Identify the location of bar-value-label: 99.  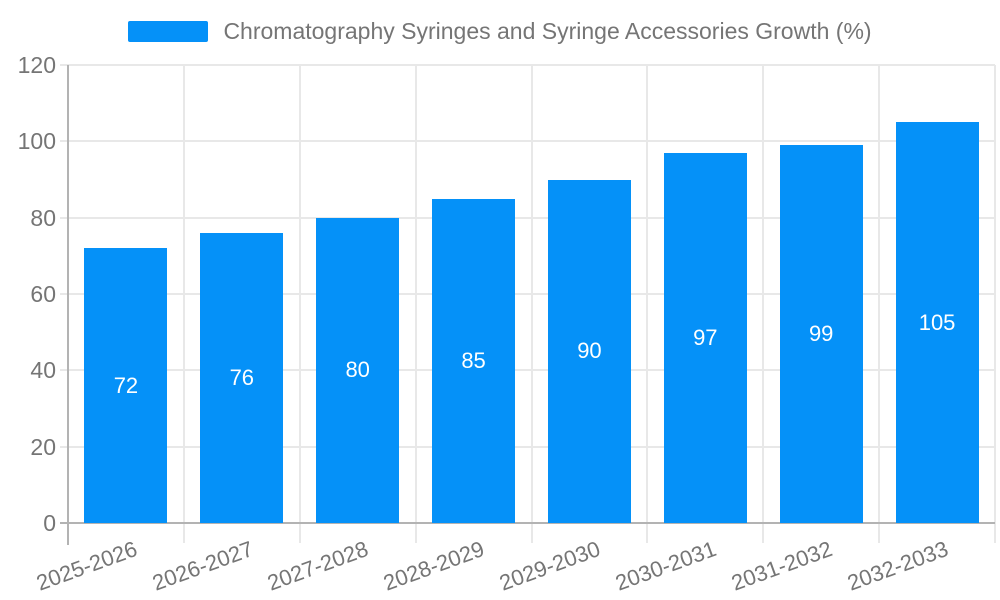
(821, 334).